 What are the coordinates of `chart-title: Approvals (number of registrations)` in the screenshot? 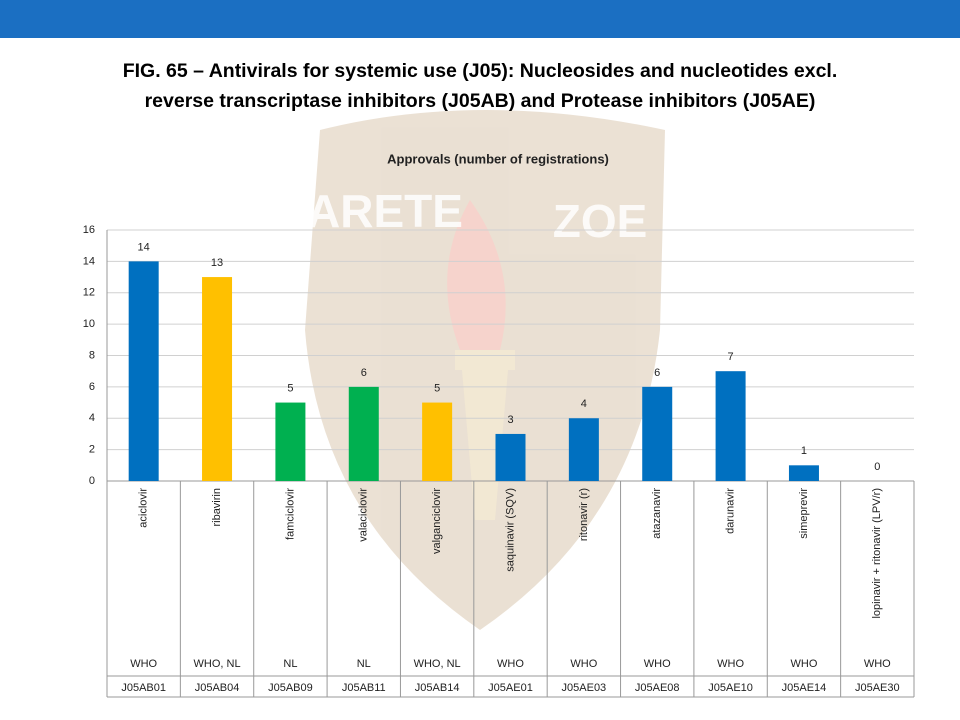 It's located at (498, 158).